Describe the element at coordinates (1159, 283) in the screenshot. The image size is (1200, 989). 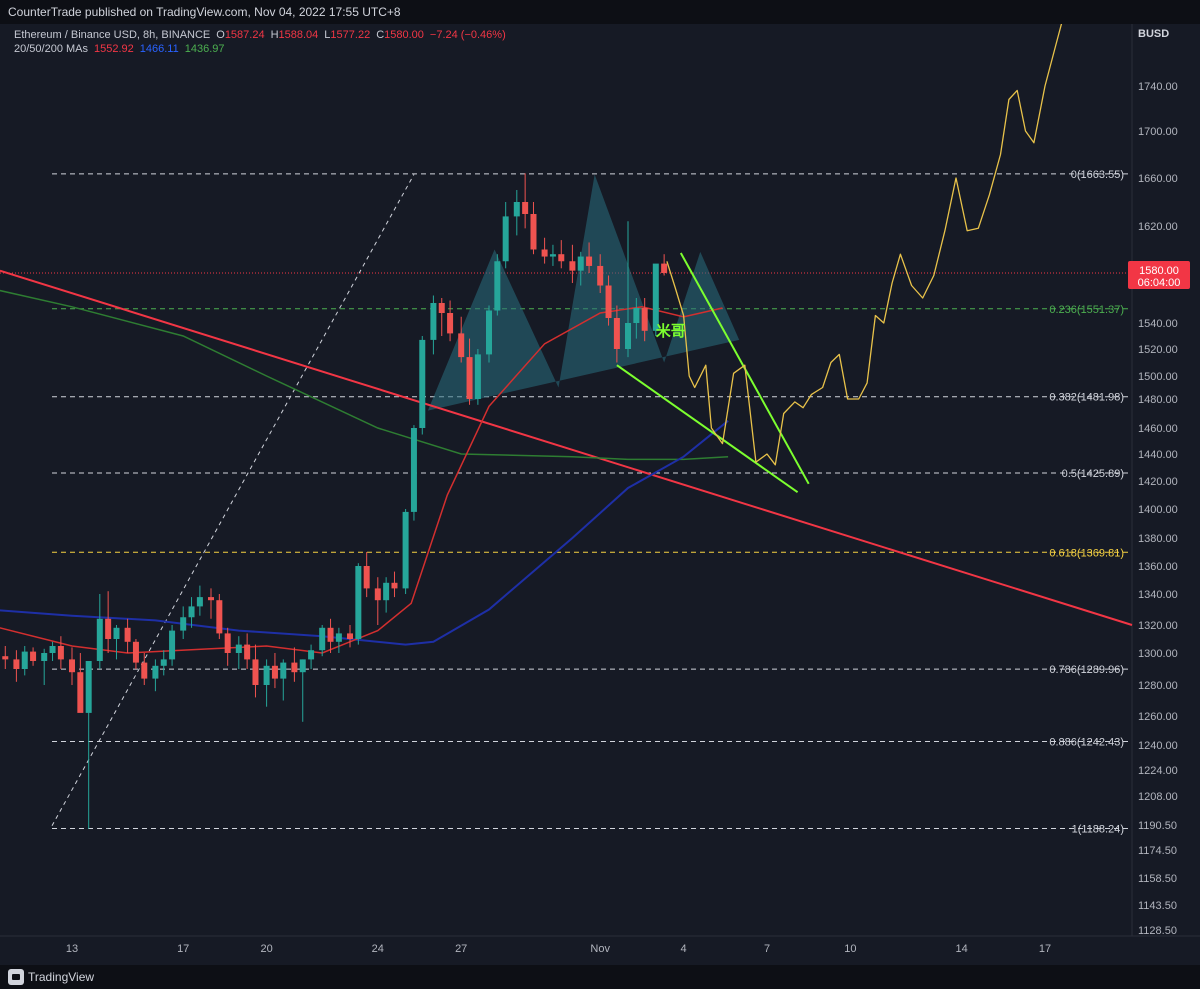
I see `countdown-value: 06:04:00` at that location.